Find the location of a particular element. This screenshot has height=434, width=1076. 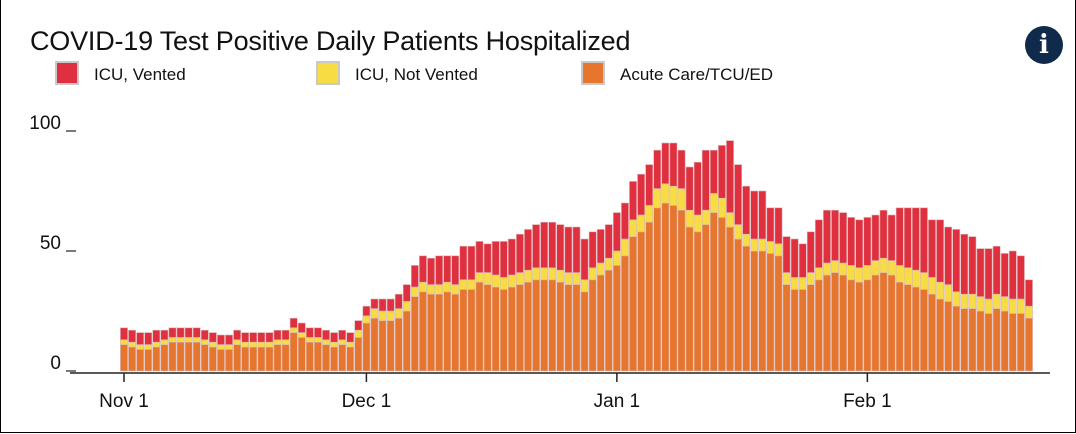

legend-swatch-icu-vented is located at coordinates (67, 73).